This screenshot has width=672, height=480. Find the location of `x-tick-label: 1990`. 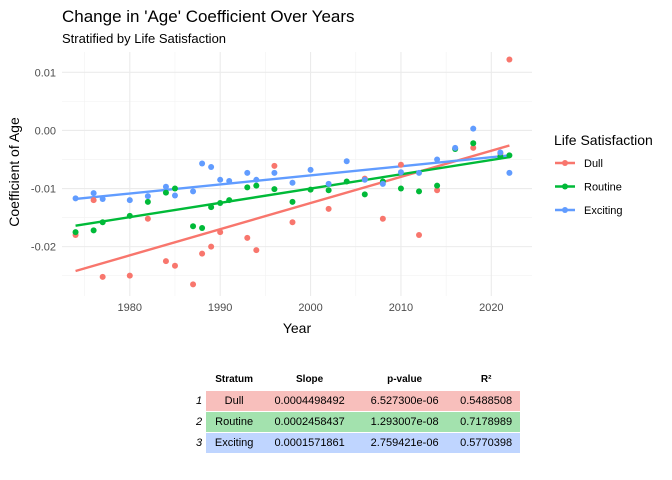

x-tick-label: 1990 is located at coordinates (220, 308).